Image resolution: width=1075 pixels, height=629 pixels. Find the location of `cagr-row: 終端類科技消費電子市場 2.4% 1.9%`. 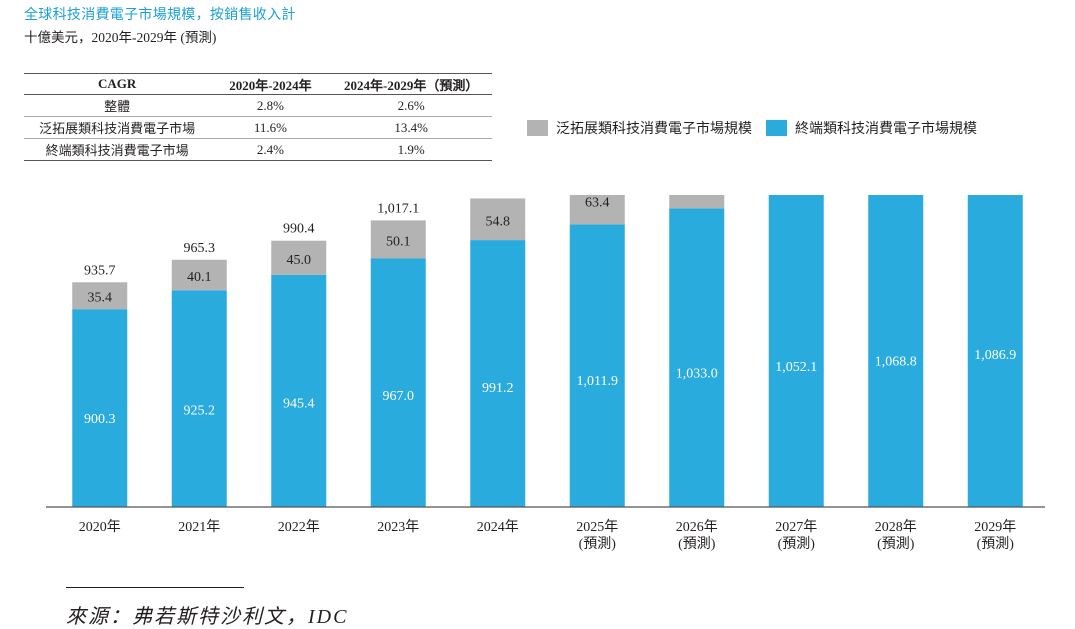

cagr-row: 終端類科技消費電子市場 2.4% 1.9% is located at coordinates (258, 149).